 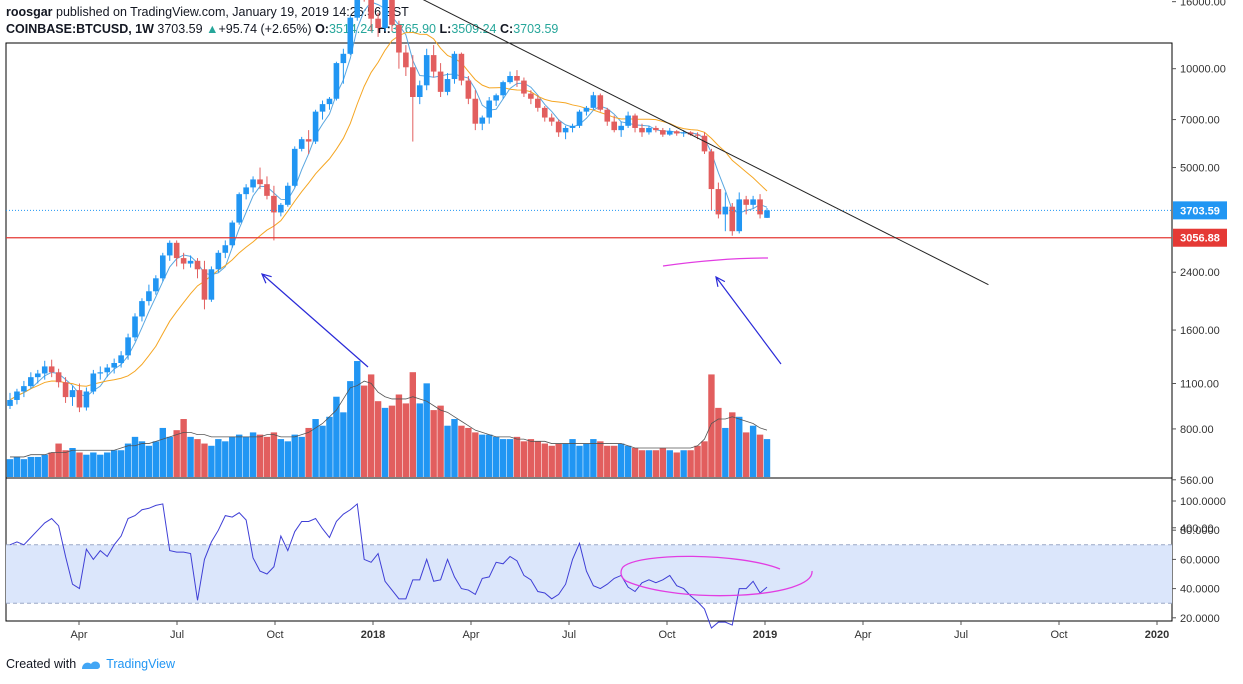 What do you see at coordinates (1197, 529) in the screenshot?
I see `price-tick-label: 400.00` at bounding box center [1197, 529].